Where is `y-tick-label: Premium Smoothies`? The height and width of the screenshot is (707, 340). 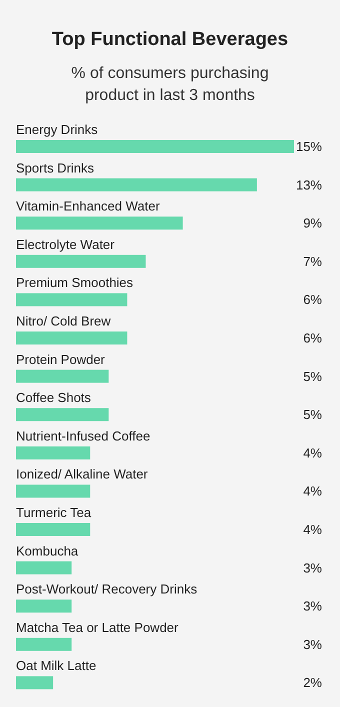
y-tick-label: Premium Smoothies is located at coordinates (75, 282).